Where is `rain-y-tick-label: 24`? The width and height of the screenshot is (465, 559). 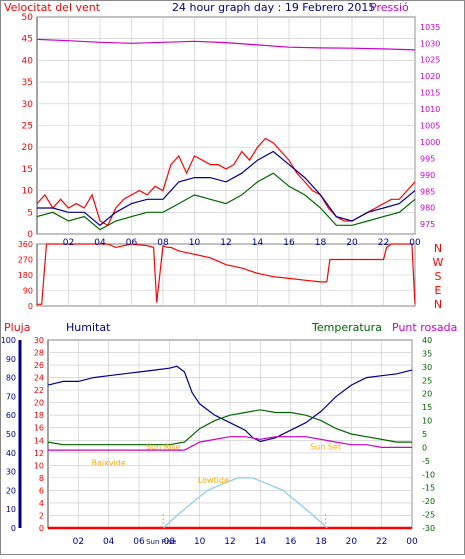
rain-y-tick-label: 24 is located at coordinates (39, 378).